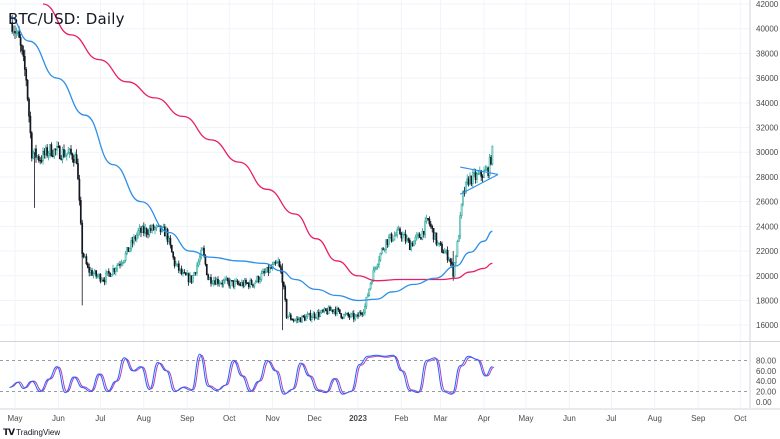 This screenshot has width=780, height=439. What do you see at coordinates (767, 325) in the screenshot?
I see `price-tick-label: 16000` at bounding box center [767, 325].